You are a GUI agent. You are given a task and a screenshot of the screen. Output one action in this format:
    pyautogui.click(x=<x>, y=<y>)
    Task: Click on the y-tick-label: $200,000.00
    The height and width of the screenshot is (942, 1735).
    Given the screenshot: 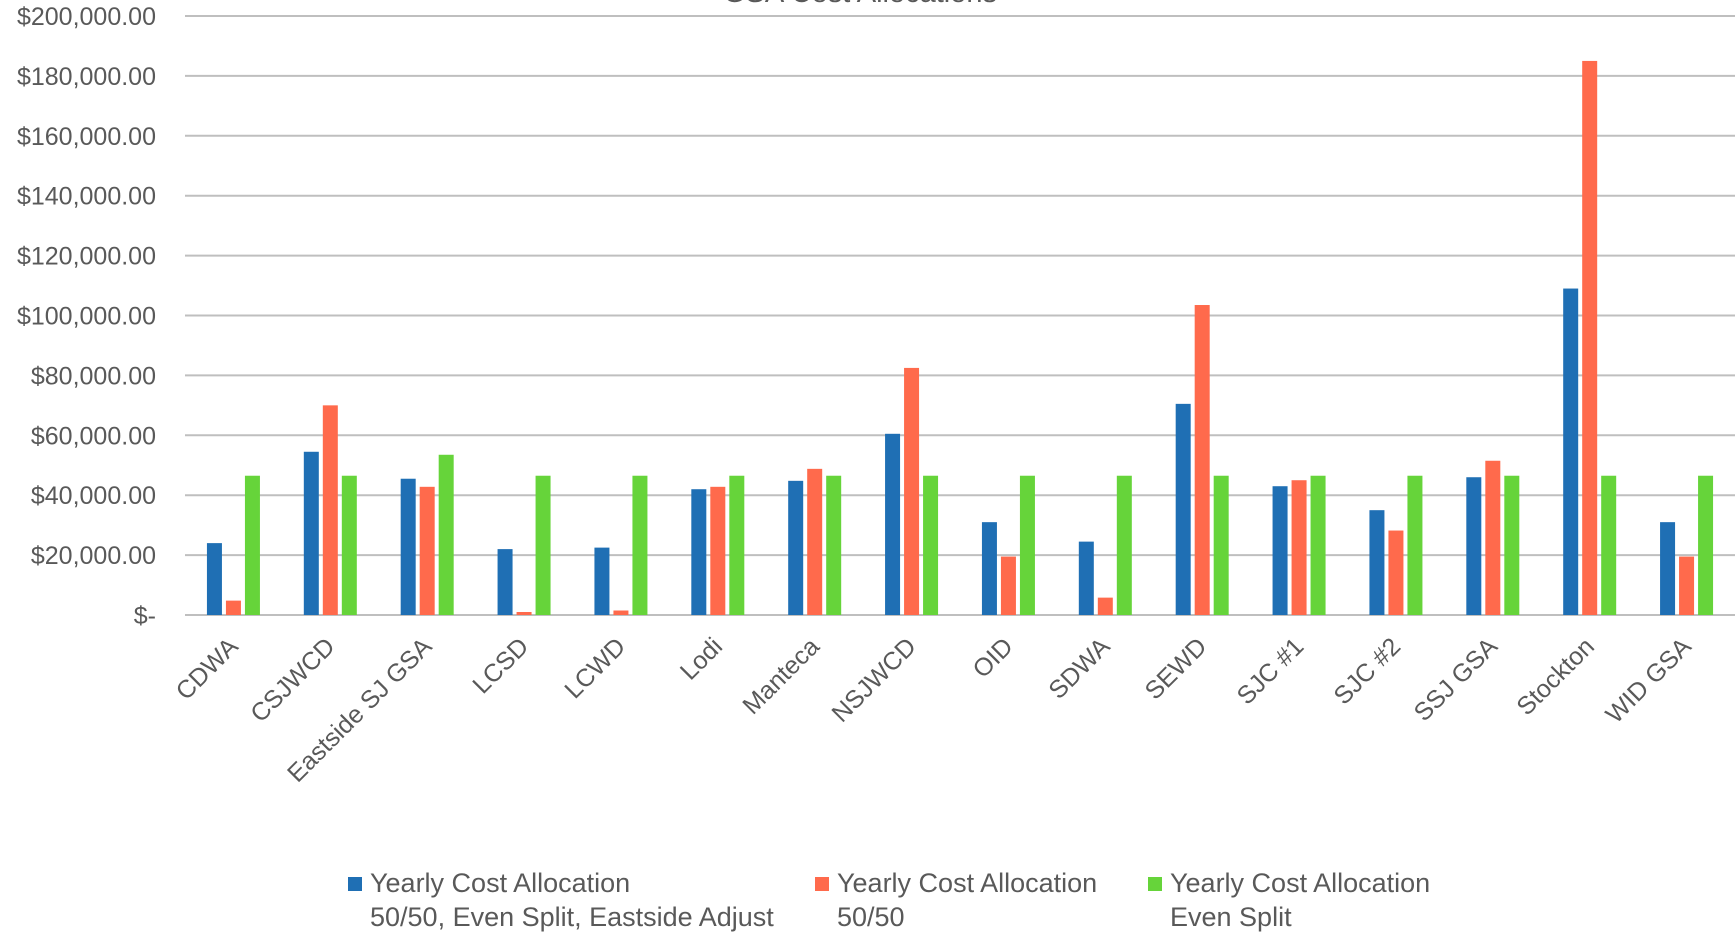 What is the action you would take?
    pyautogui.click(x=86, y=17)
    